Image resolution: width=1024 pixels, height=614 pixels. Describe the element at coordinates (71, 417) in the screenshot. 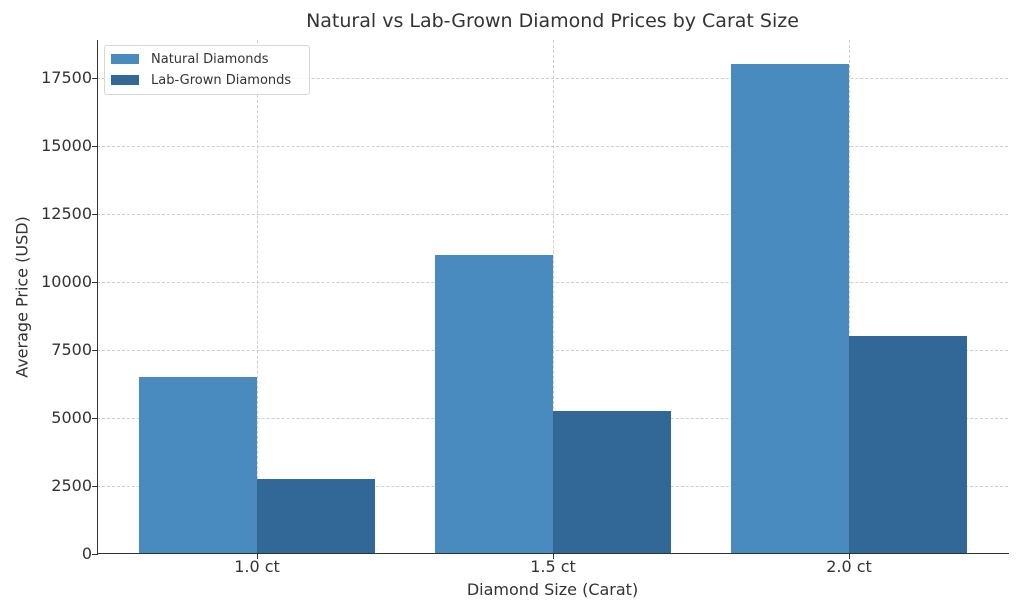

I see `y-tick-label: 5000` at that location.